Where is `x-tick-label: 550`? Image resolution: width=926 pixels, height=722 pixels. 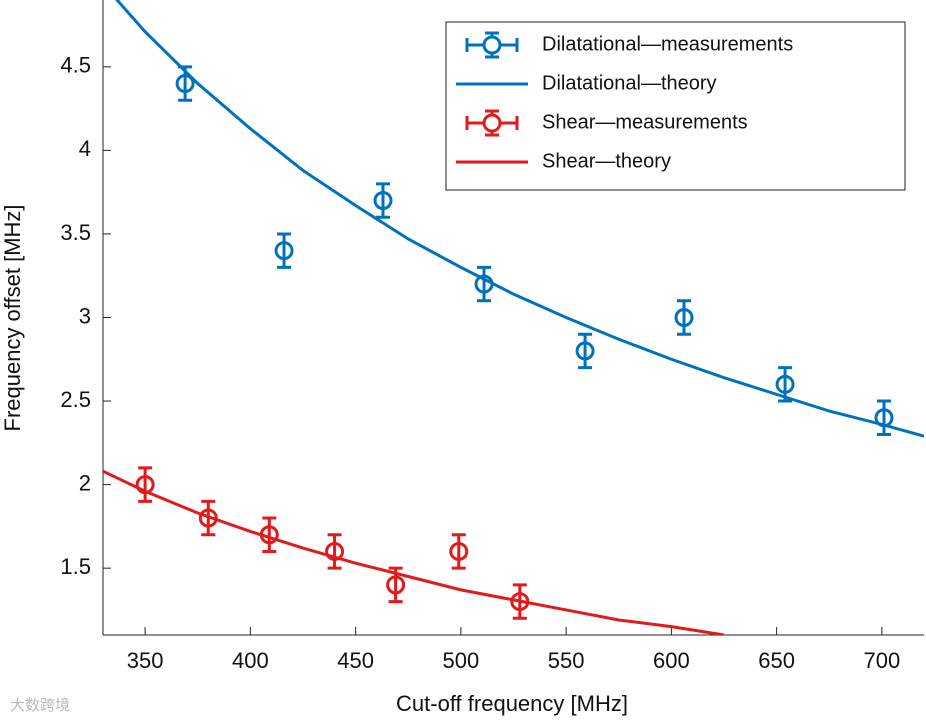 x-tick-label: 550 is located at coordinates (566, 660).